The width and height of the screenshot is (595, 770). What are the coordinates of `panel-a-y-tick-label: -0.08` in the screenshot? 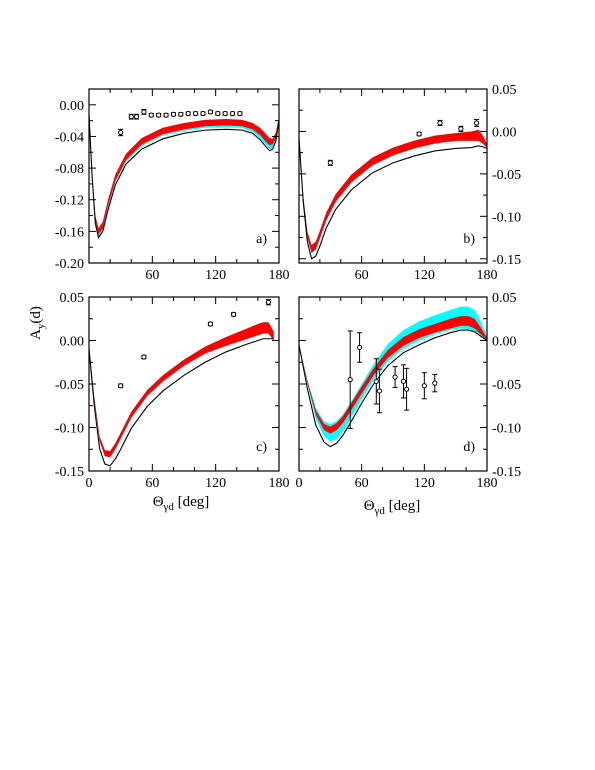 It's located at (69, 169).